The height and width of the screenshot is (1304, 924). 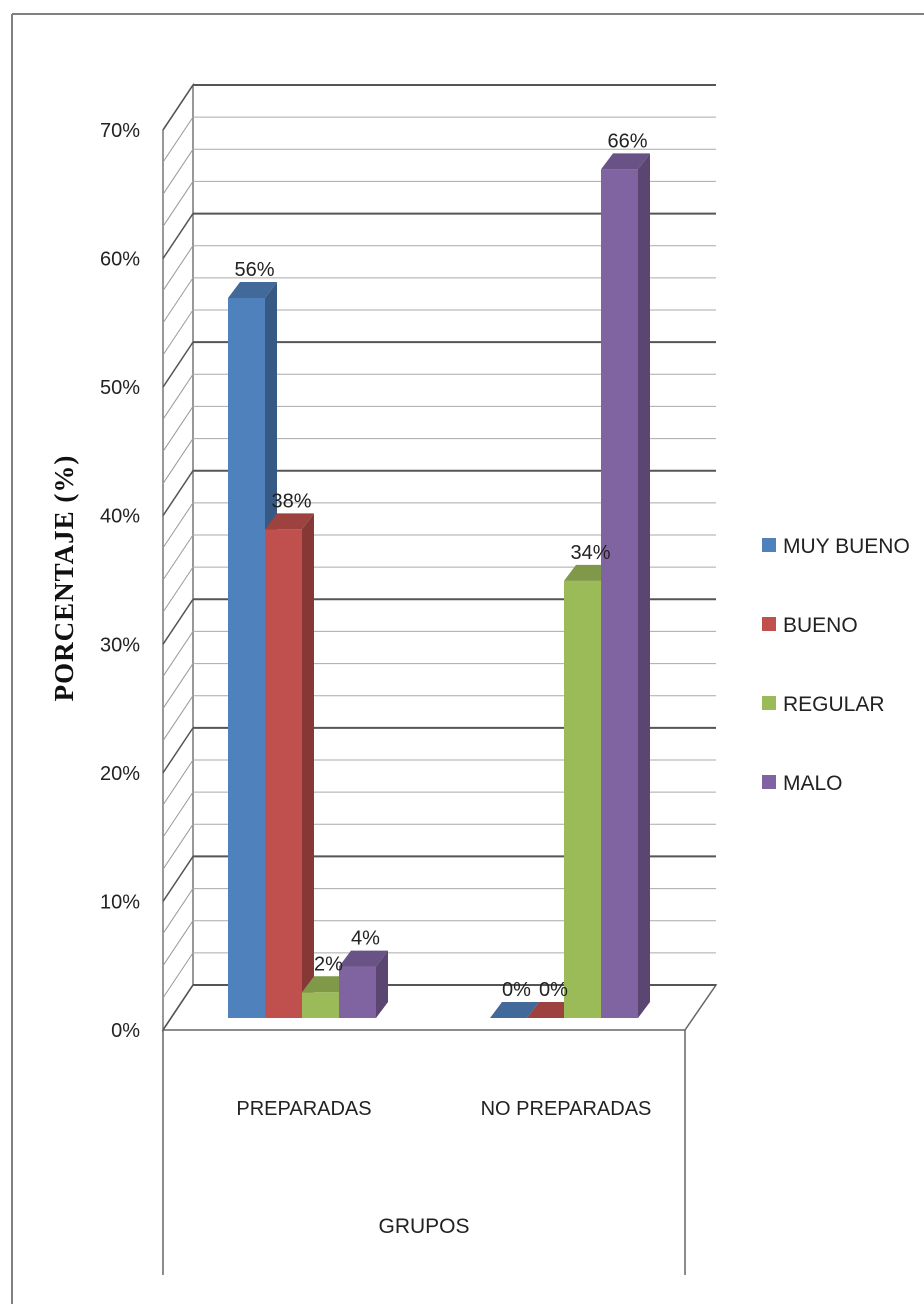 I want to click on category-label: NO PREPARADAS, so click(x=566, y=1109).